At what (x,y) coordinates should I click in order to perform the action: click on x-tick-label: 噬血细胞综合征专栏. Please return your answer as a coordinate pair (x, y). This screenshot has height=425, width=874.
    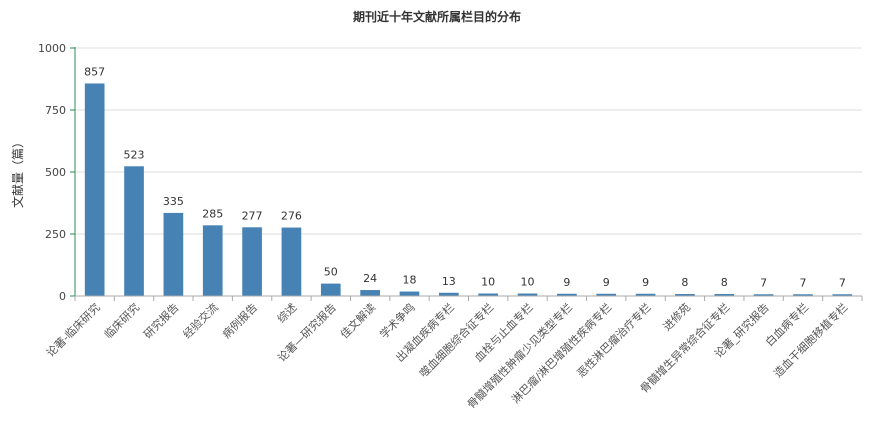
    Looking at the image, I should click on (456, 340).